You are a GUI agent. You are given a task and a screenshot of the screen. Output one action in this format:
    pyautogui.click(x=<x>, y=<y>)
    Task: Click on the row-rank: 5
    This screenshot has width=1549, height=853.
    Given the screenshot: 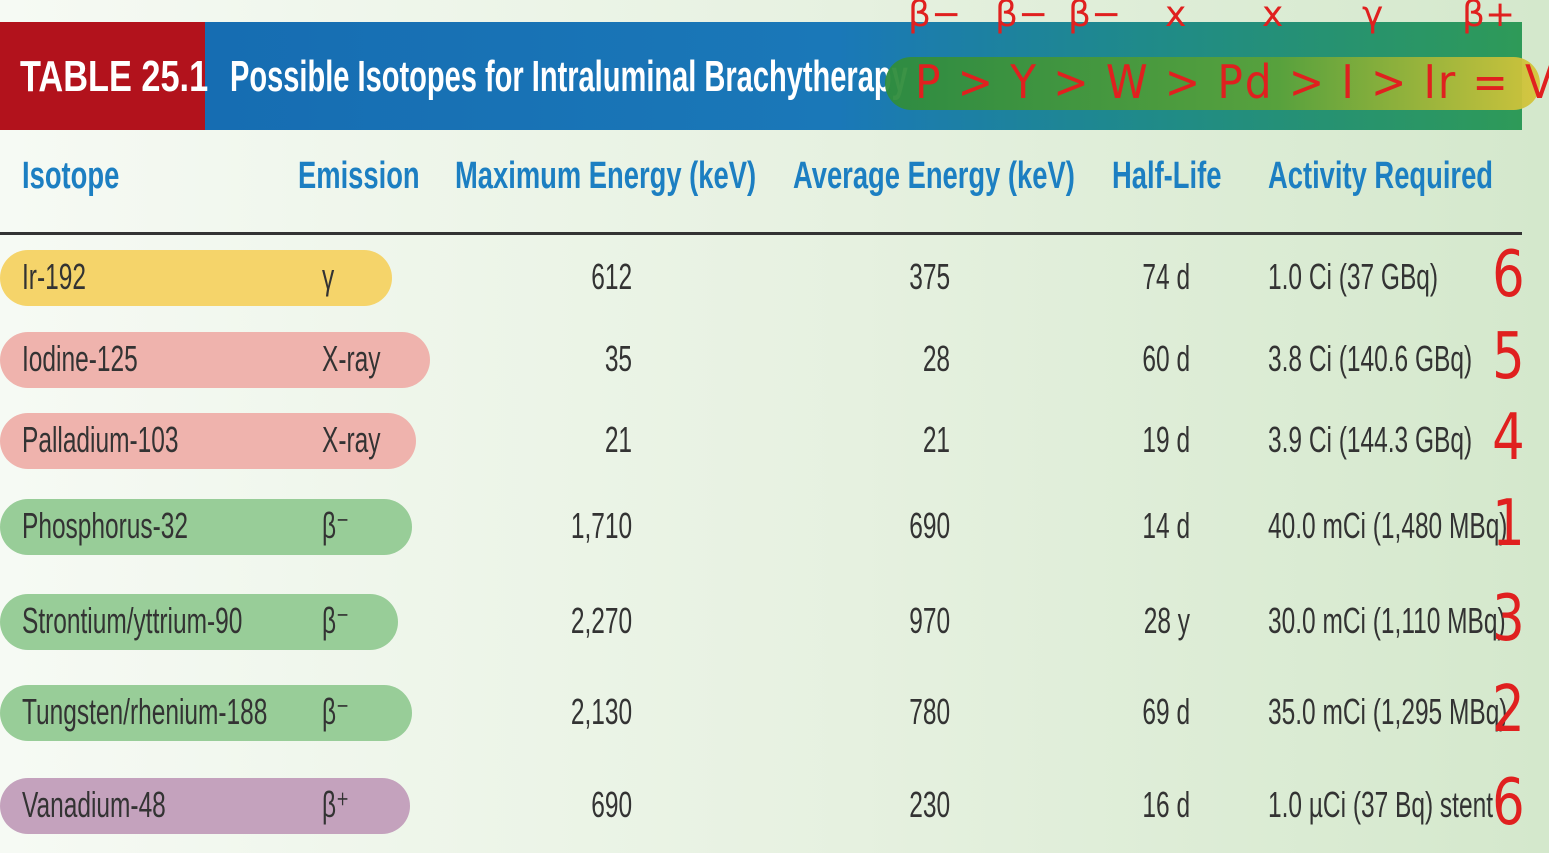 What is the action you would take?
    pyautogui.click(x=1508, y=357)
    